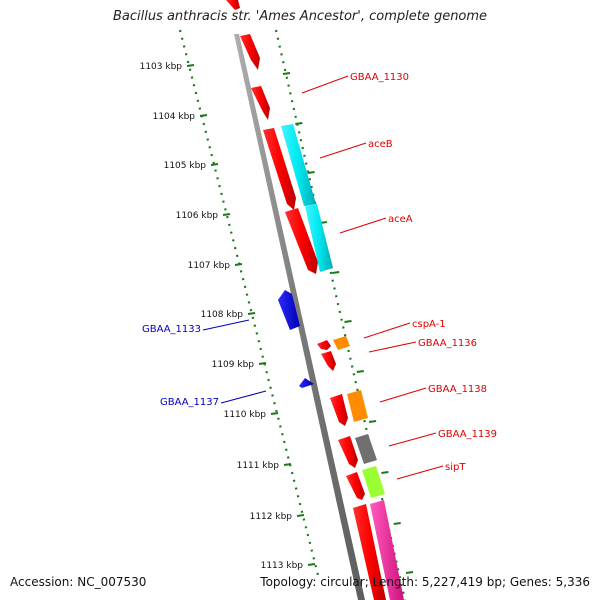 The width and height of the screenshot is (600, 600). I want to click on gene-label: sipT, so click(455, 467).